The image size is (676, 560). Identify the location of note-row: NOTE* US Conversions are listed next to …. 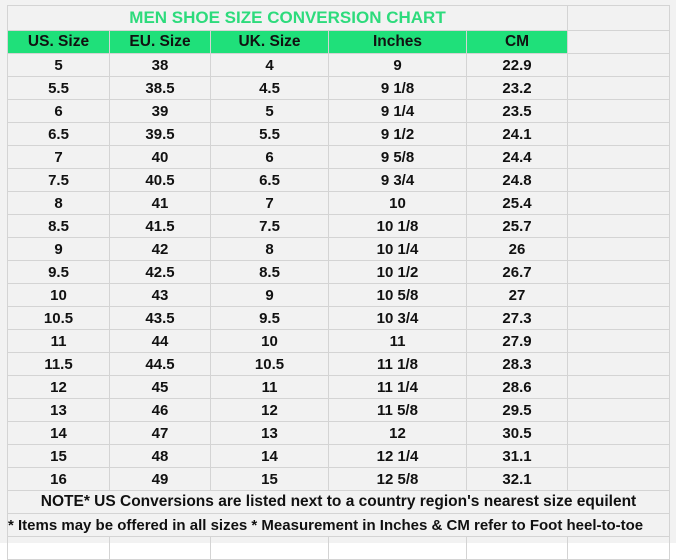
(338, 502).